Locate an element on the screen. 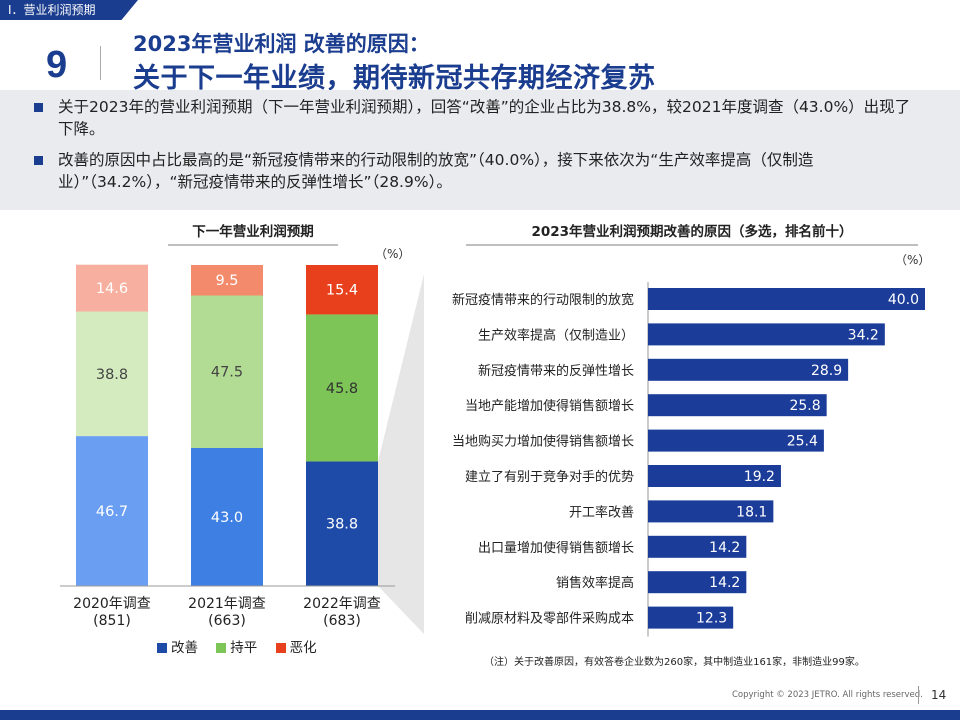 This screenshot has height=720, width=960. legend-item-flat: 持平 is located at coordinates (236, 648).